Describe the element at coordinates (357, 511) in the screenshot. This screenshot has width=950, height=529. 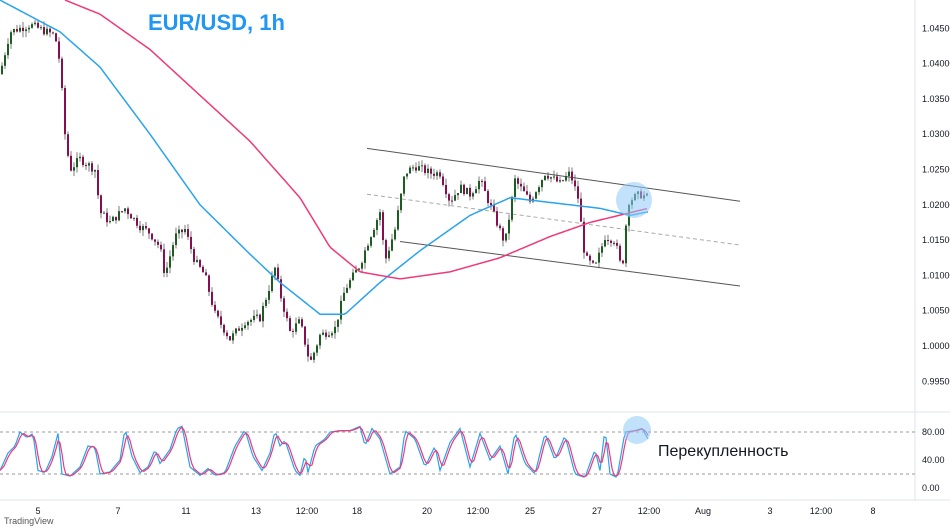
I see `x-tick-label: 18` at that location.